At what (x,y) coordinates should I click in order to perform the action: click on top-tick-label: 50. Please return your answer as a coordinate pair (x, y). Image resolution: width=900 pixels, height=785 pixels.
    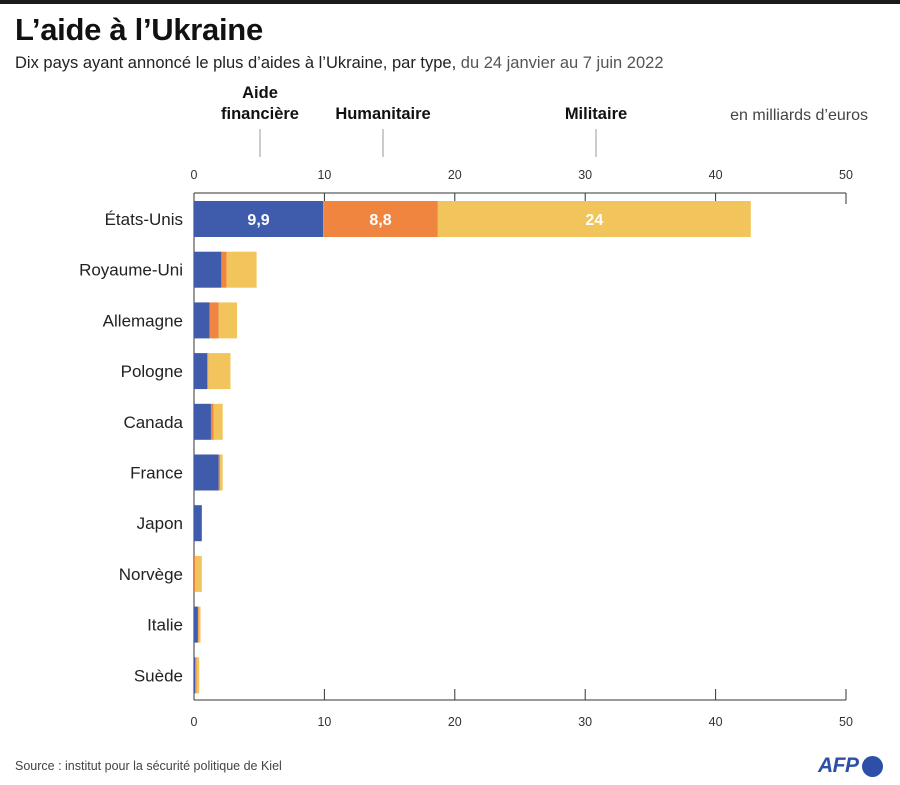
    Looking at the image, I should click on (846, 175).